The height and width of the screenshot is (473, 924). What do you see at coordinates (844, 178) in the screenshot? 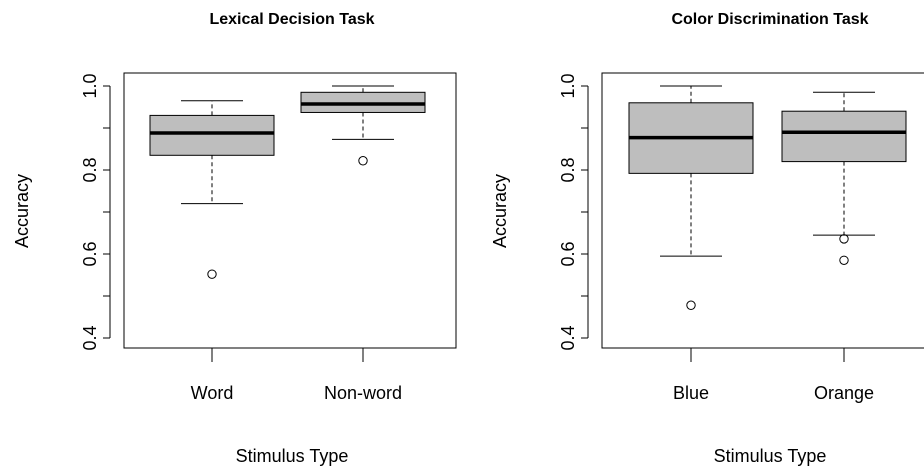
I see `box-orange` at bounding box center [844, 178].